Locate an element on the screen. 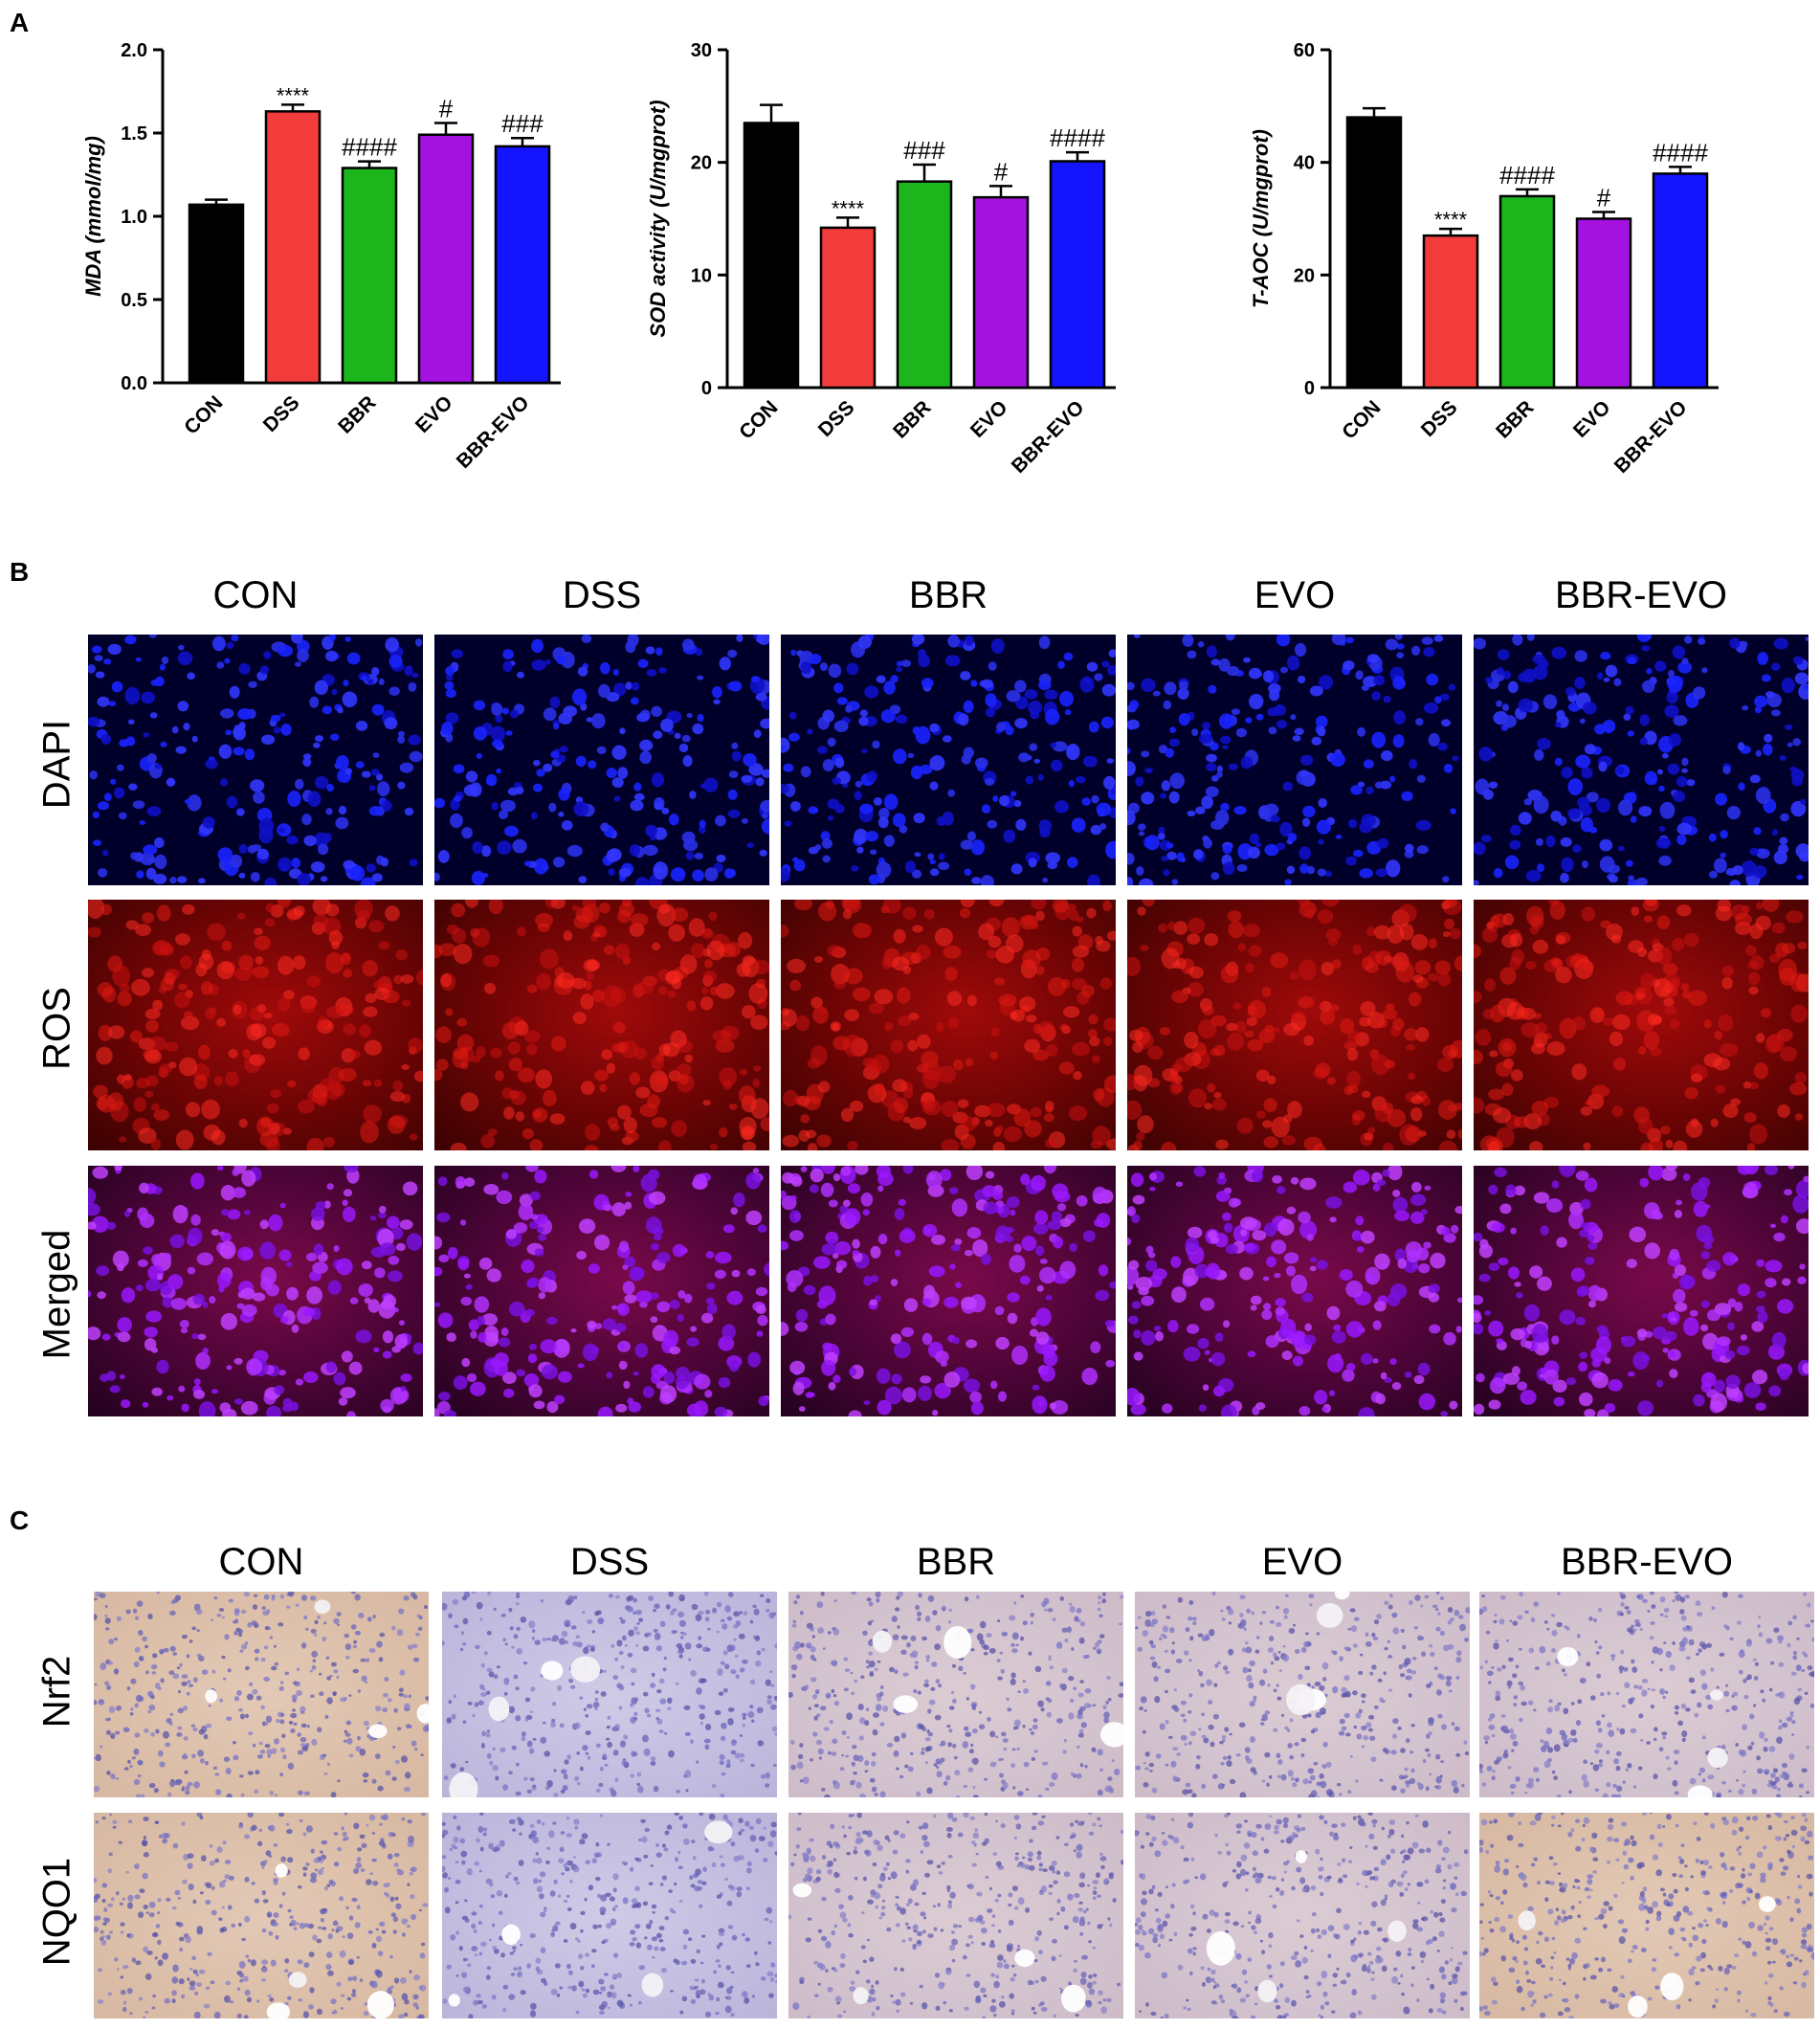 This screenshot has height=2029, width=1820. micrograph-dapi-evo is located at coordinates (1295, 760).